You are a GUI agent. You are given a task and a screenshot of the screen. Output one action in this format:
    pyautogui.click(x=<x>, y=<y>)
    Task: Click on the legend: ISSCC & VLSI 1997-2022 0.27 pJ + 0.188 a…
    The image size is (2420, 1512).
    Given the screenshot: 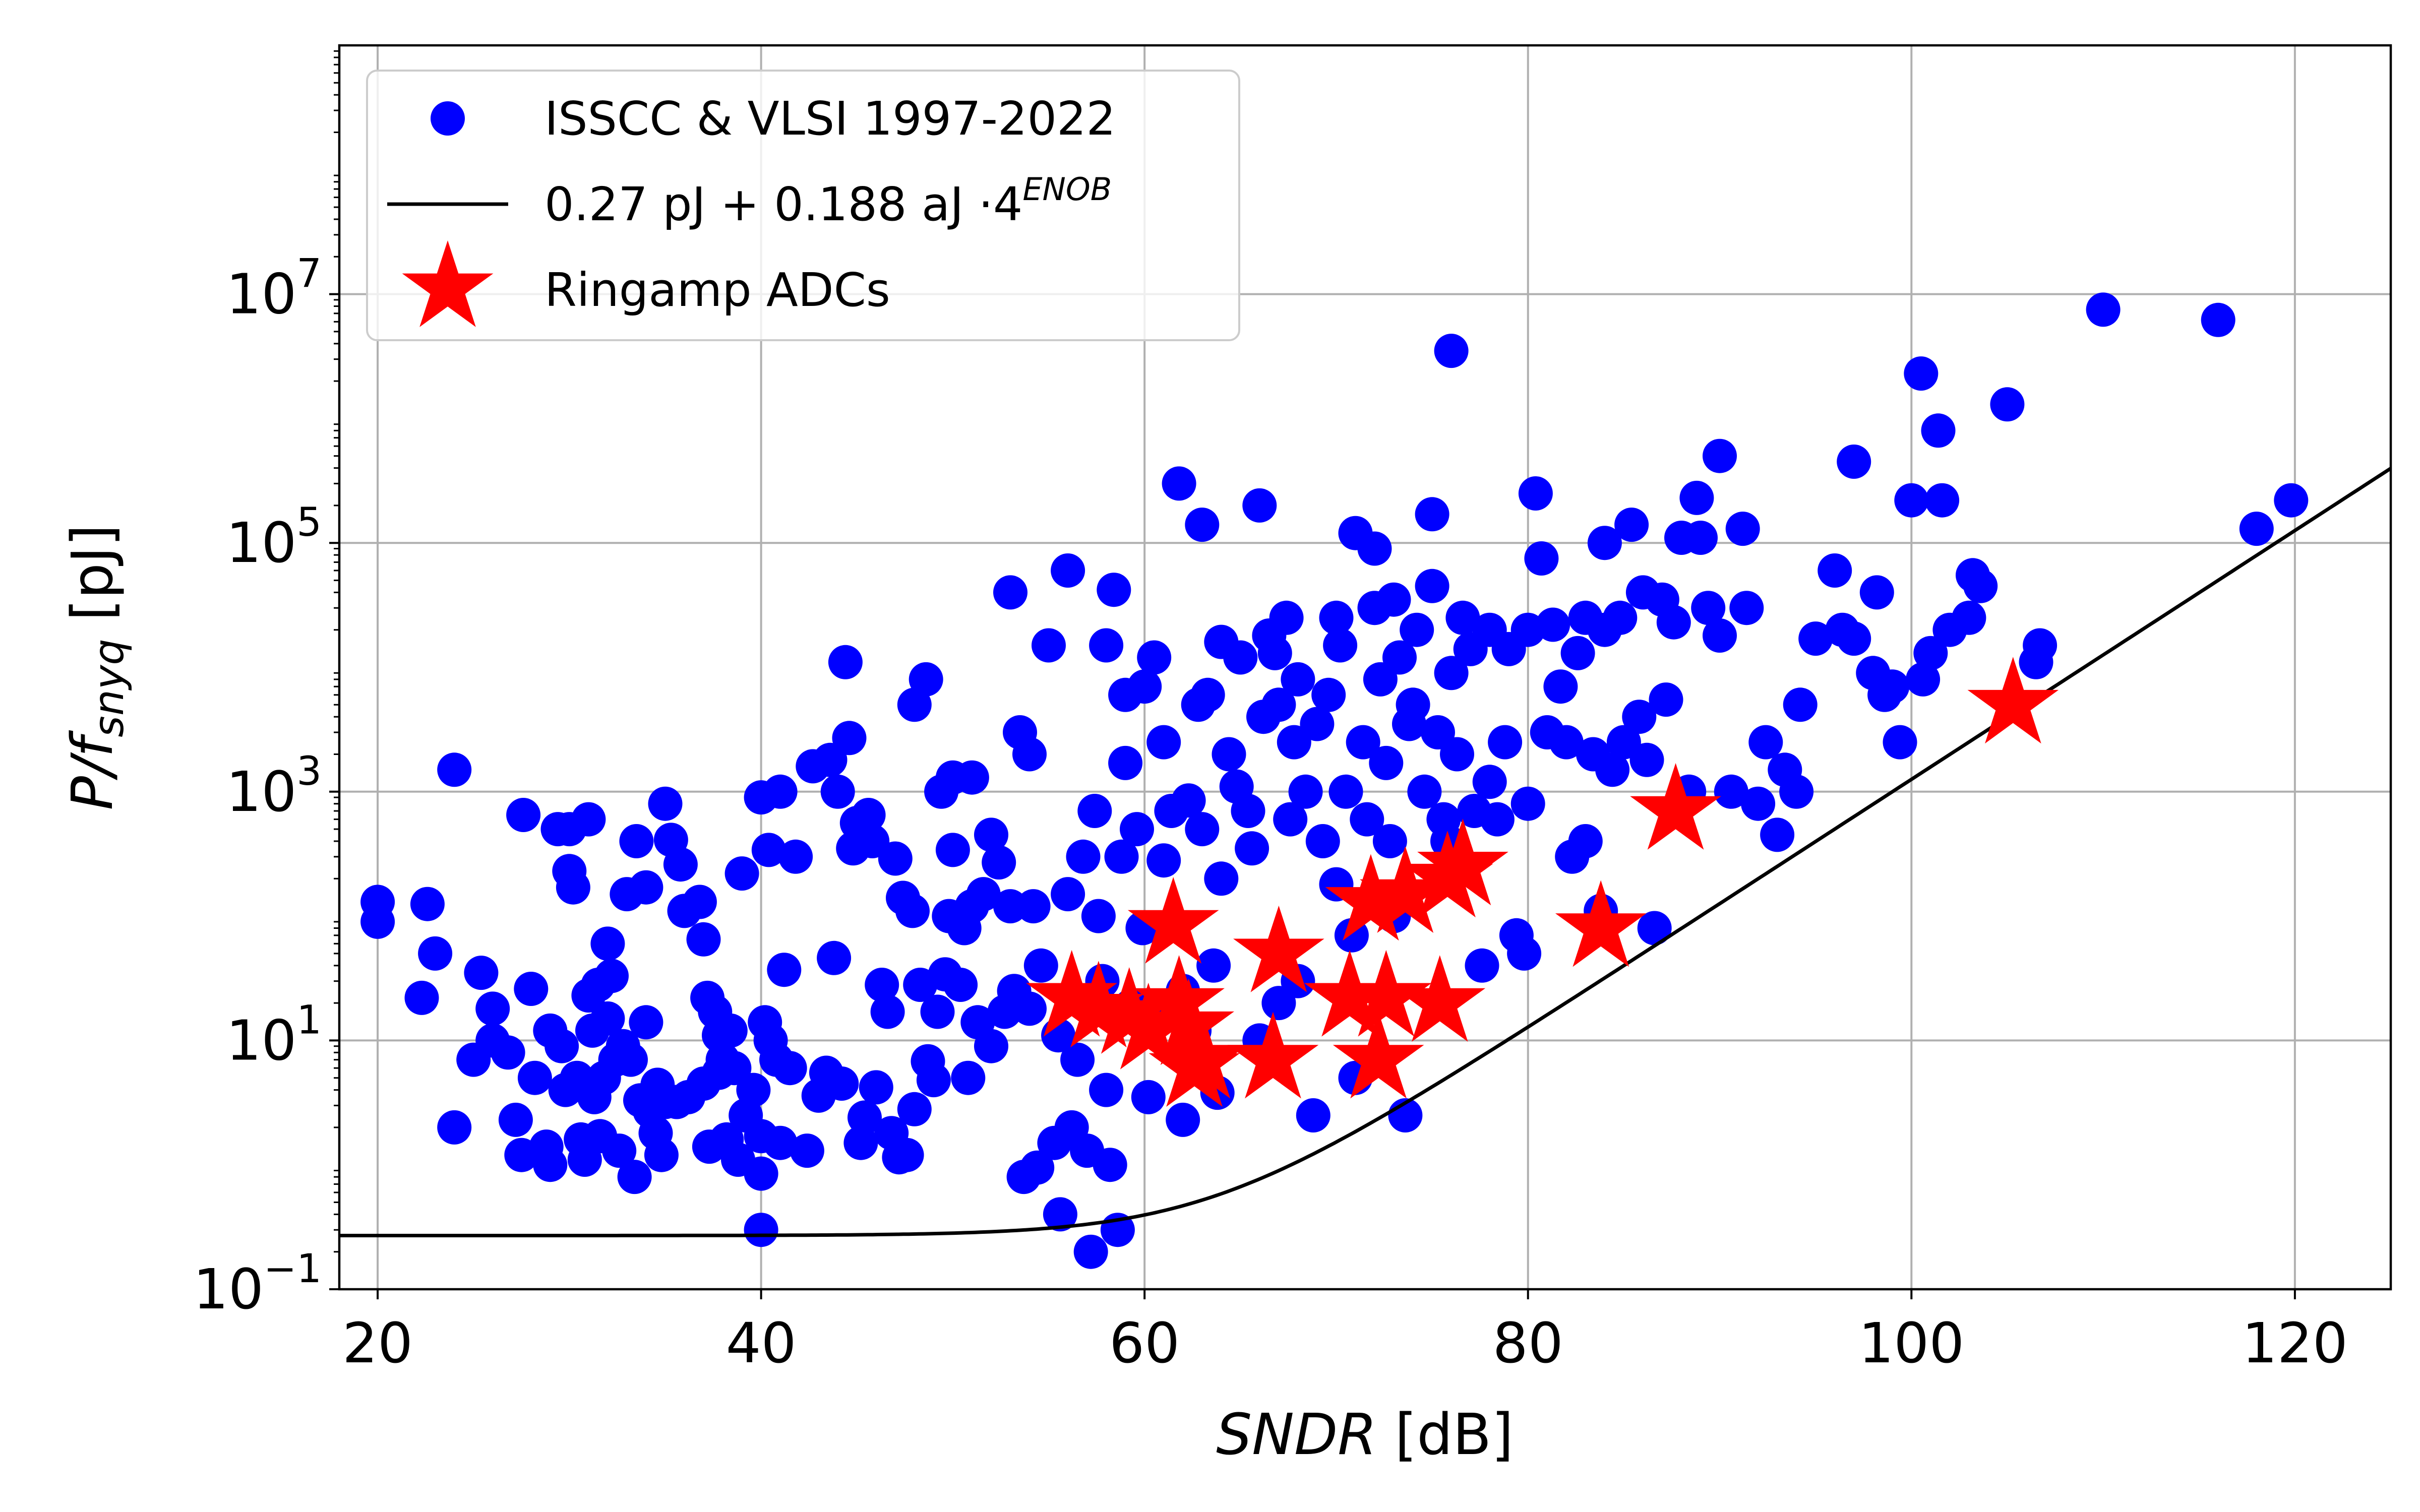 What is the action you would take?
    pyautogui.click(x=803, y=205)
    